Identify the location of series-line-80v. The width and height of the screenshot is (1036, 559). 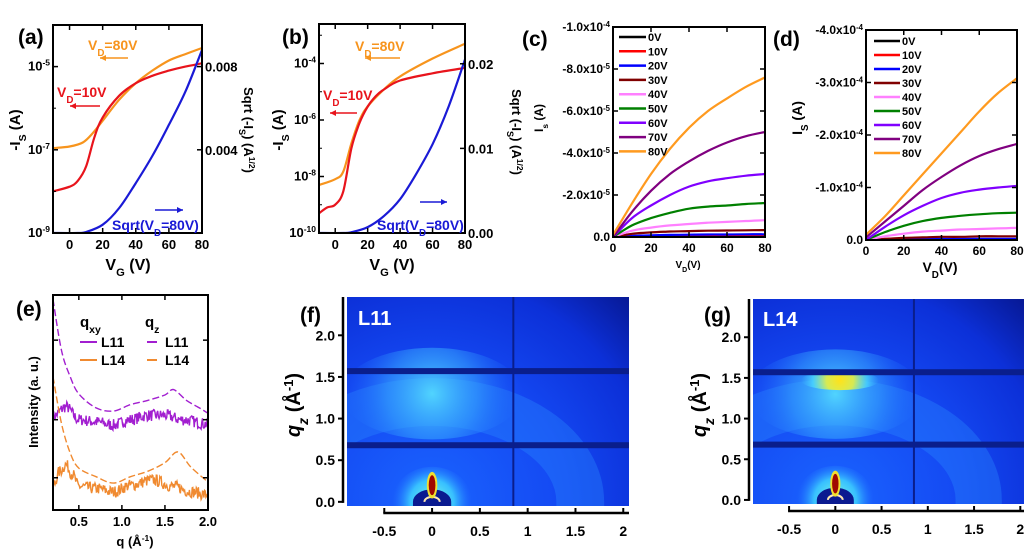
(689, 156).